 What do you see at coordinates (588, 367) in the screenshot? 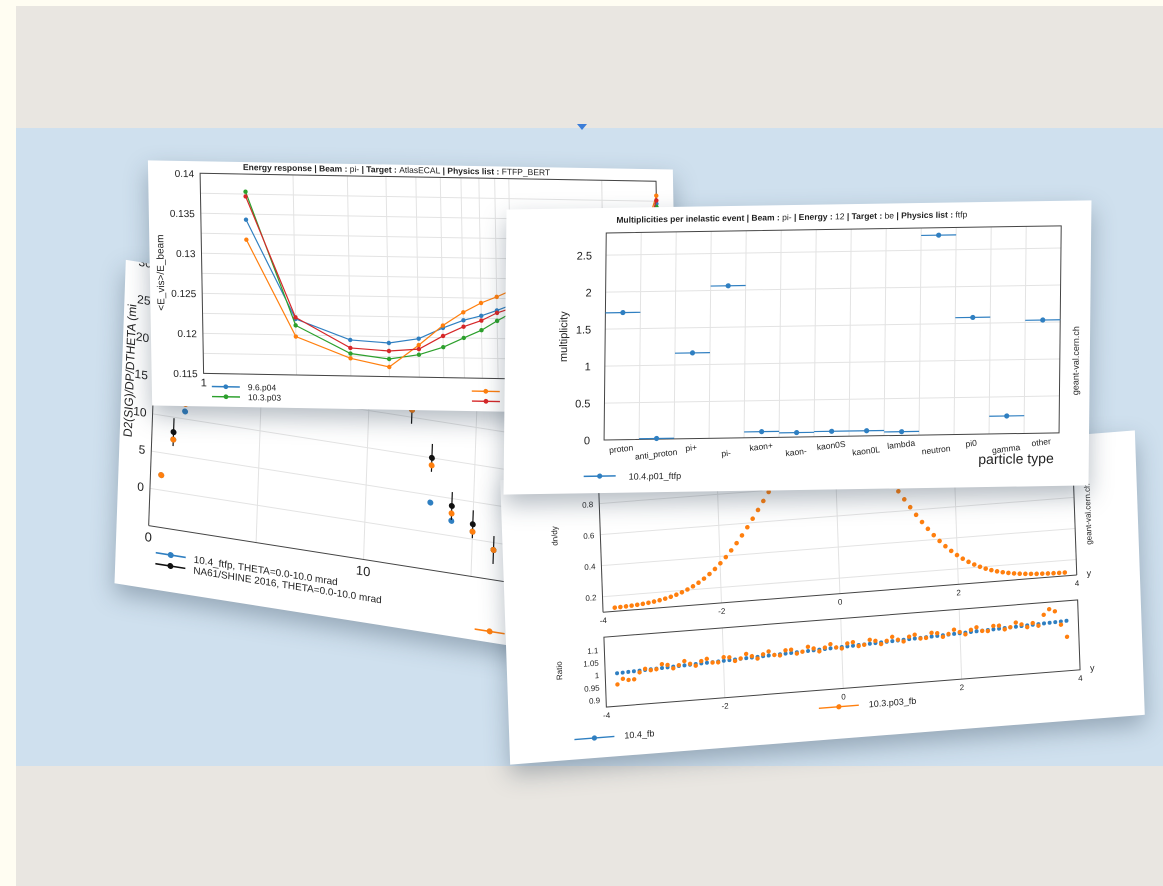
I see `mult-y-tick-label: 1` at bounding box center [588, 367].